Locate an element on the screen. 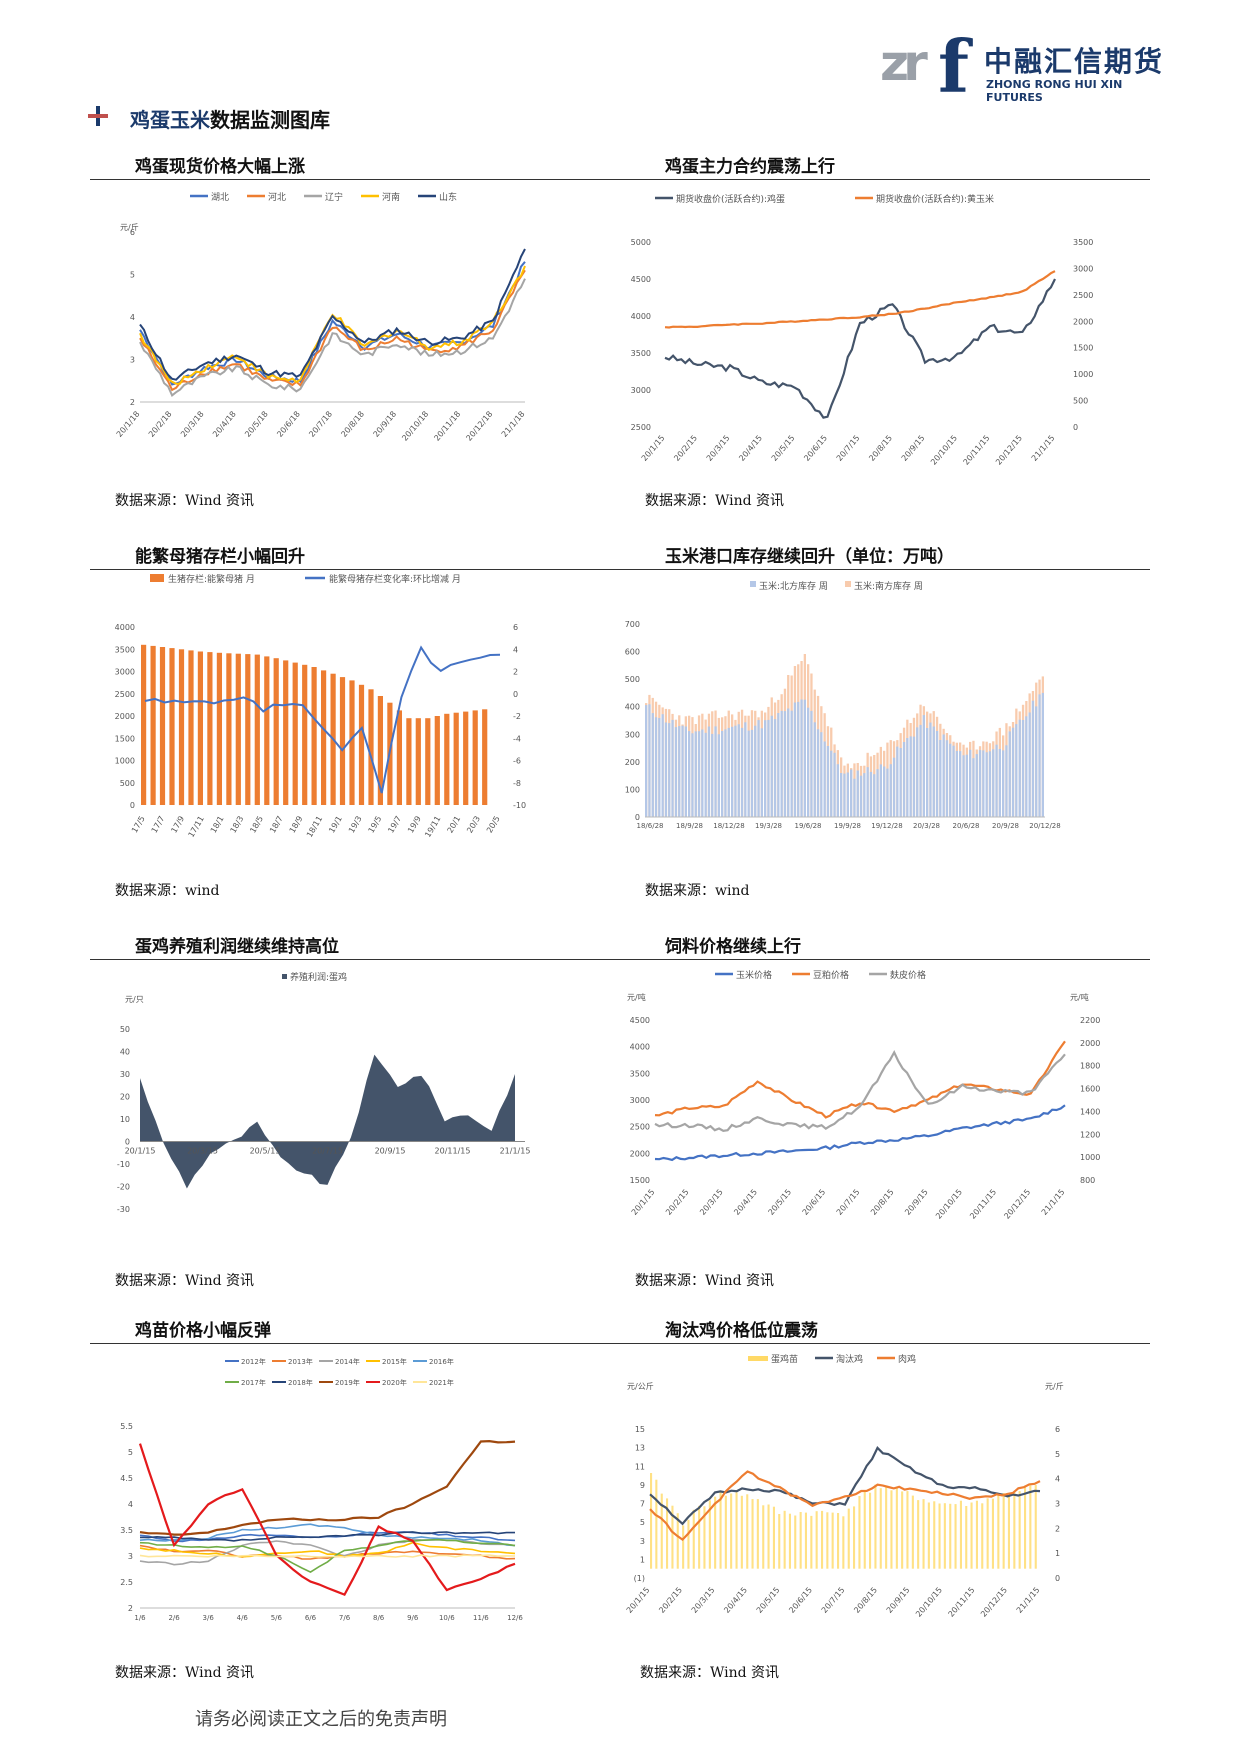  x-tick-label: 20/5/15 is located at coordinates (779, 1202).